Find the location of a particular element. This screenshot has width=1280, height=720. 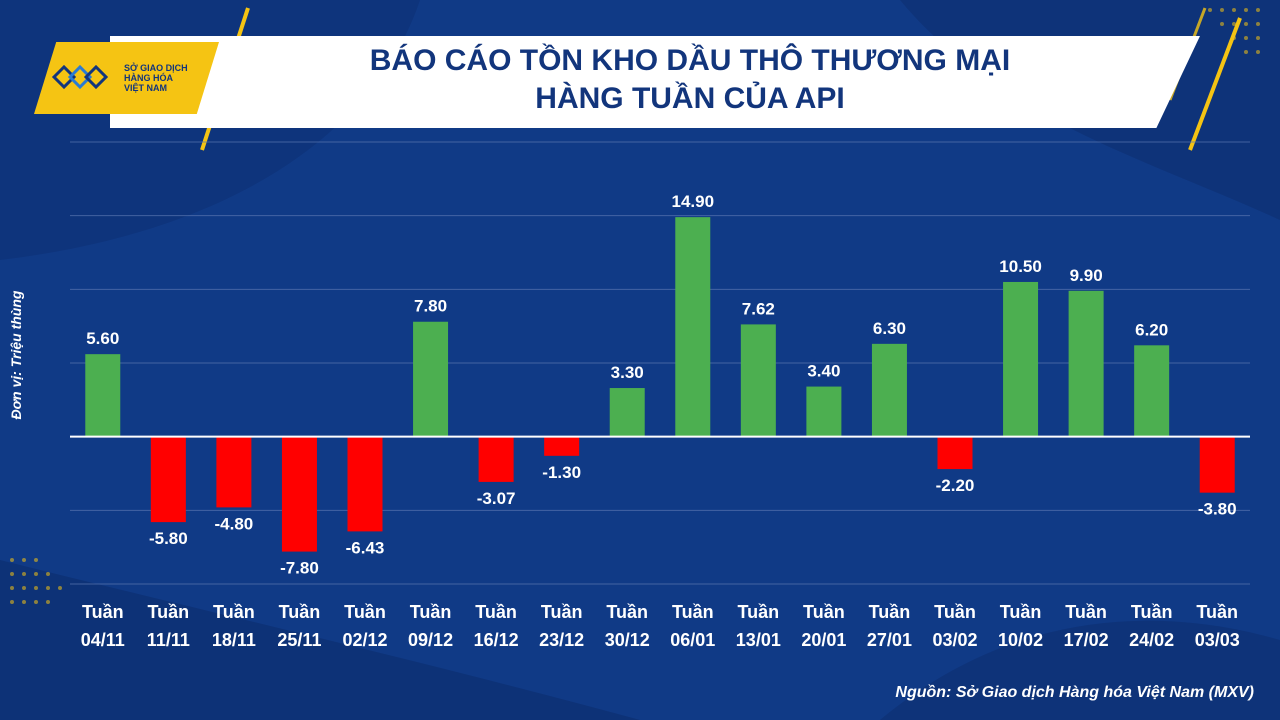

logo-line-2: HÀNG HÓA is located at coordinates (148, 78).